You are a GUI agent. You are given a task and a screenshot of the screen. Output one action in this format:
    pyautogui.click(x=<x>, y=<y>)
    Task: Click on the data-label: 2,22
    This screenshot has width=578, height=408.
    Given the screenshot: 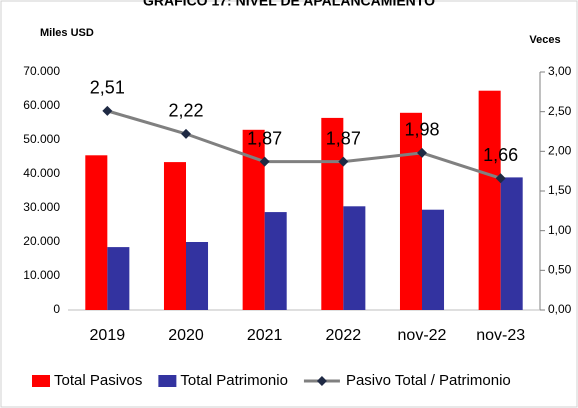 What is the action you would take?
    pyautogui.click(x=185, y=111)
    